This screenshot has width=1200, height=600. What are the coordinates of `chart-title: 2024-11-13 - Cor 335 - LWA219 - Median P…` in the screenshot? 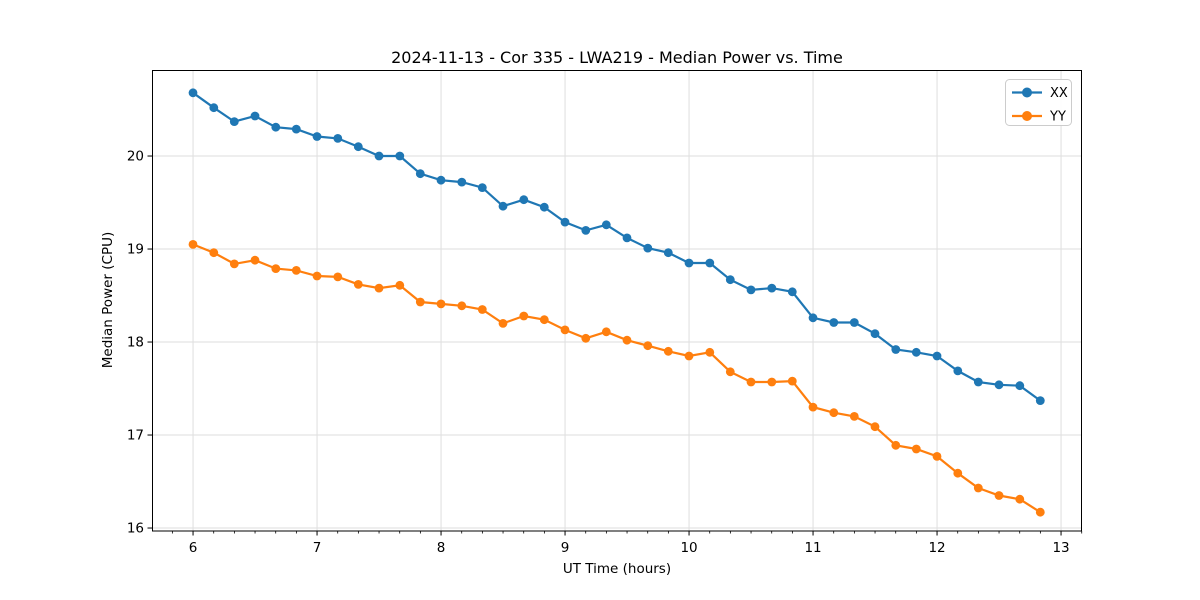 It's located at (617, 57).